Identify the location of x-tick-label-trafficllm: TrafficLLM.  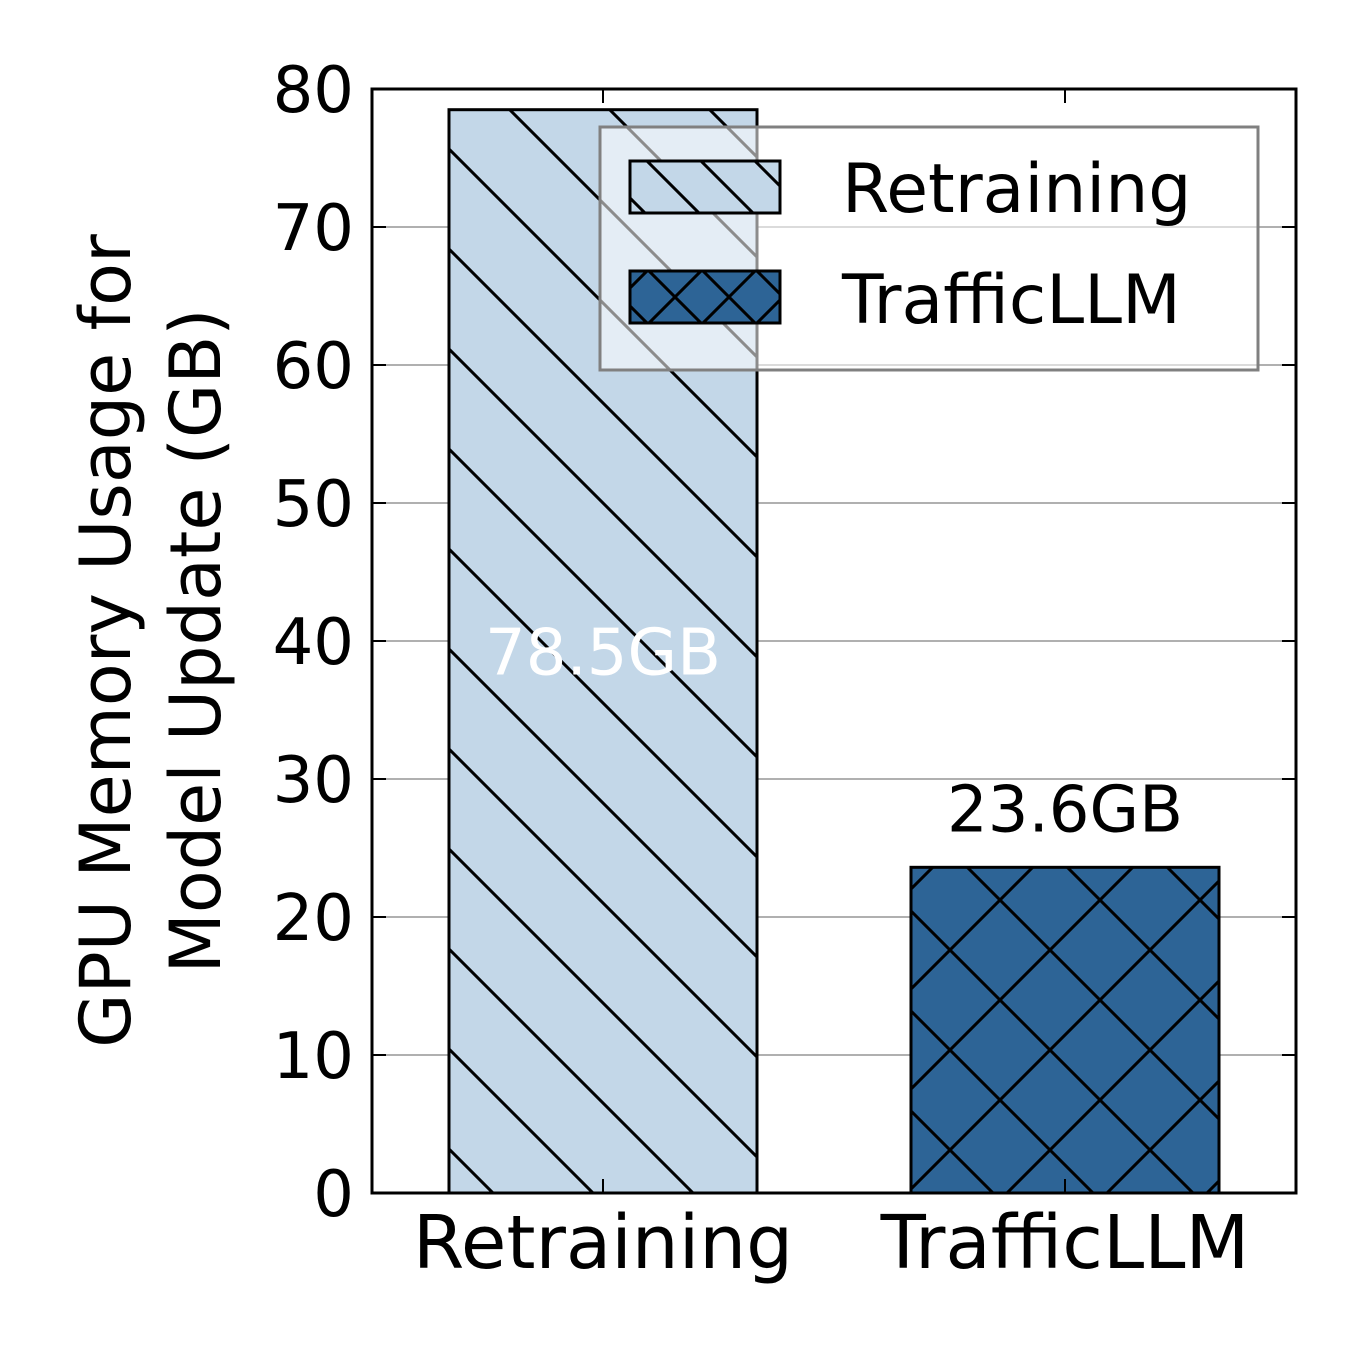
(1065, 1243).